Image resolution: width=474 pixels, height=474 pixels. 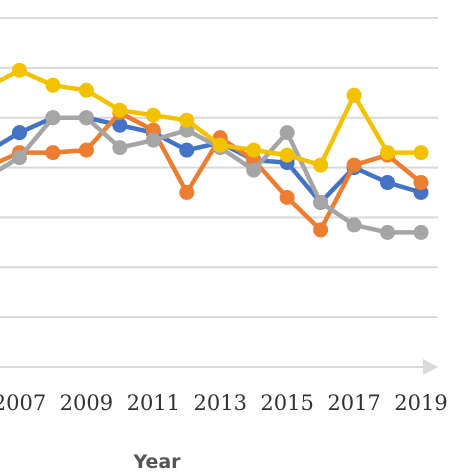 I want to click on x-tick-label: 2019, so click(x=420, y=403).